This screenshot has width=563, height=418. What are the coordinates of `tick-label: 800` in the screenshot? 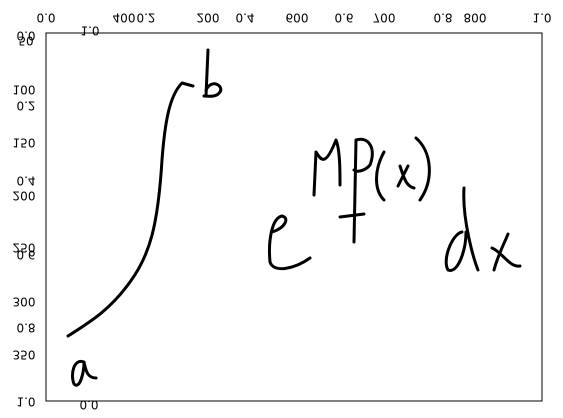 It's located at (475, 18).